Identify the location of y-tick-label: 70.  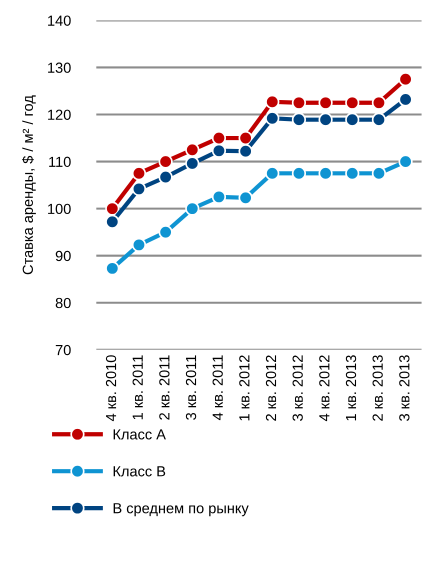
(63, 350).